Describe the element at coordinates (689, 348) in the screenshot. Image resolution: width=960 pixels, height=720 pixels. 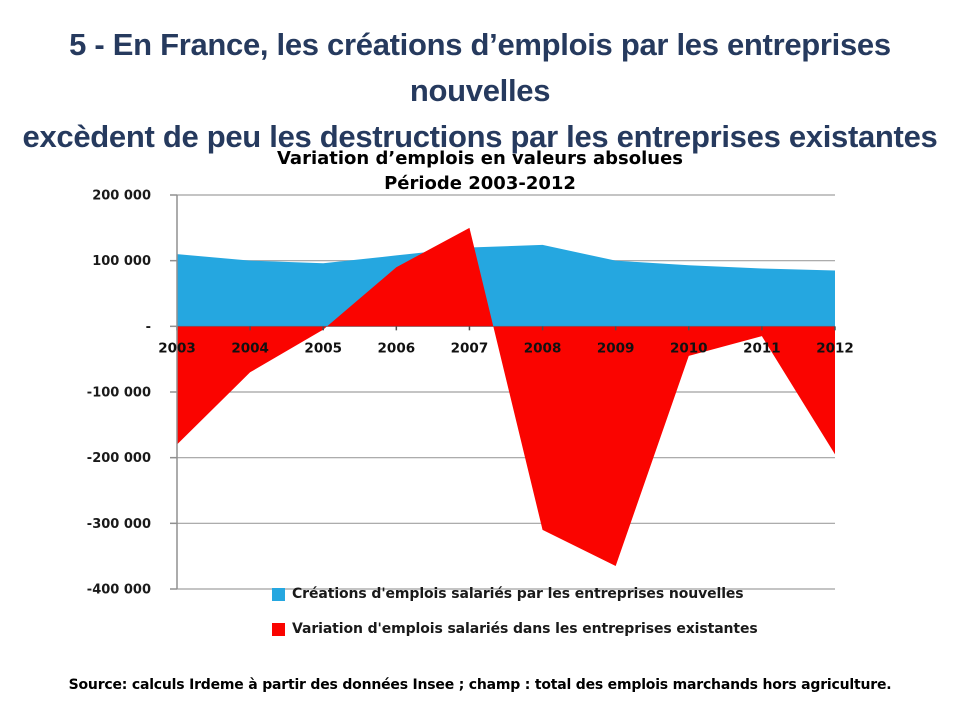
I see `x-axis-label: 2010` at that location.